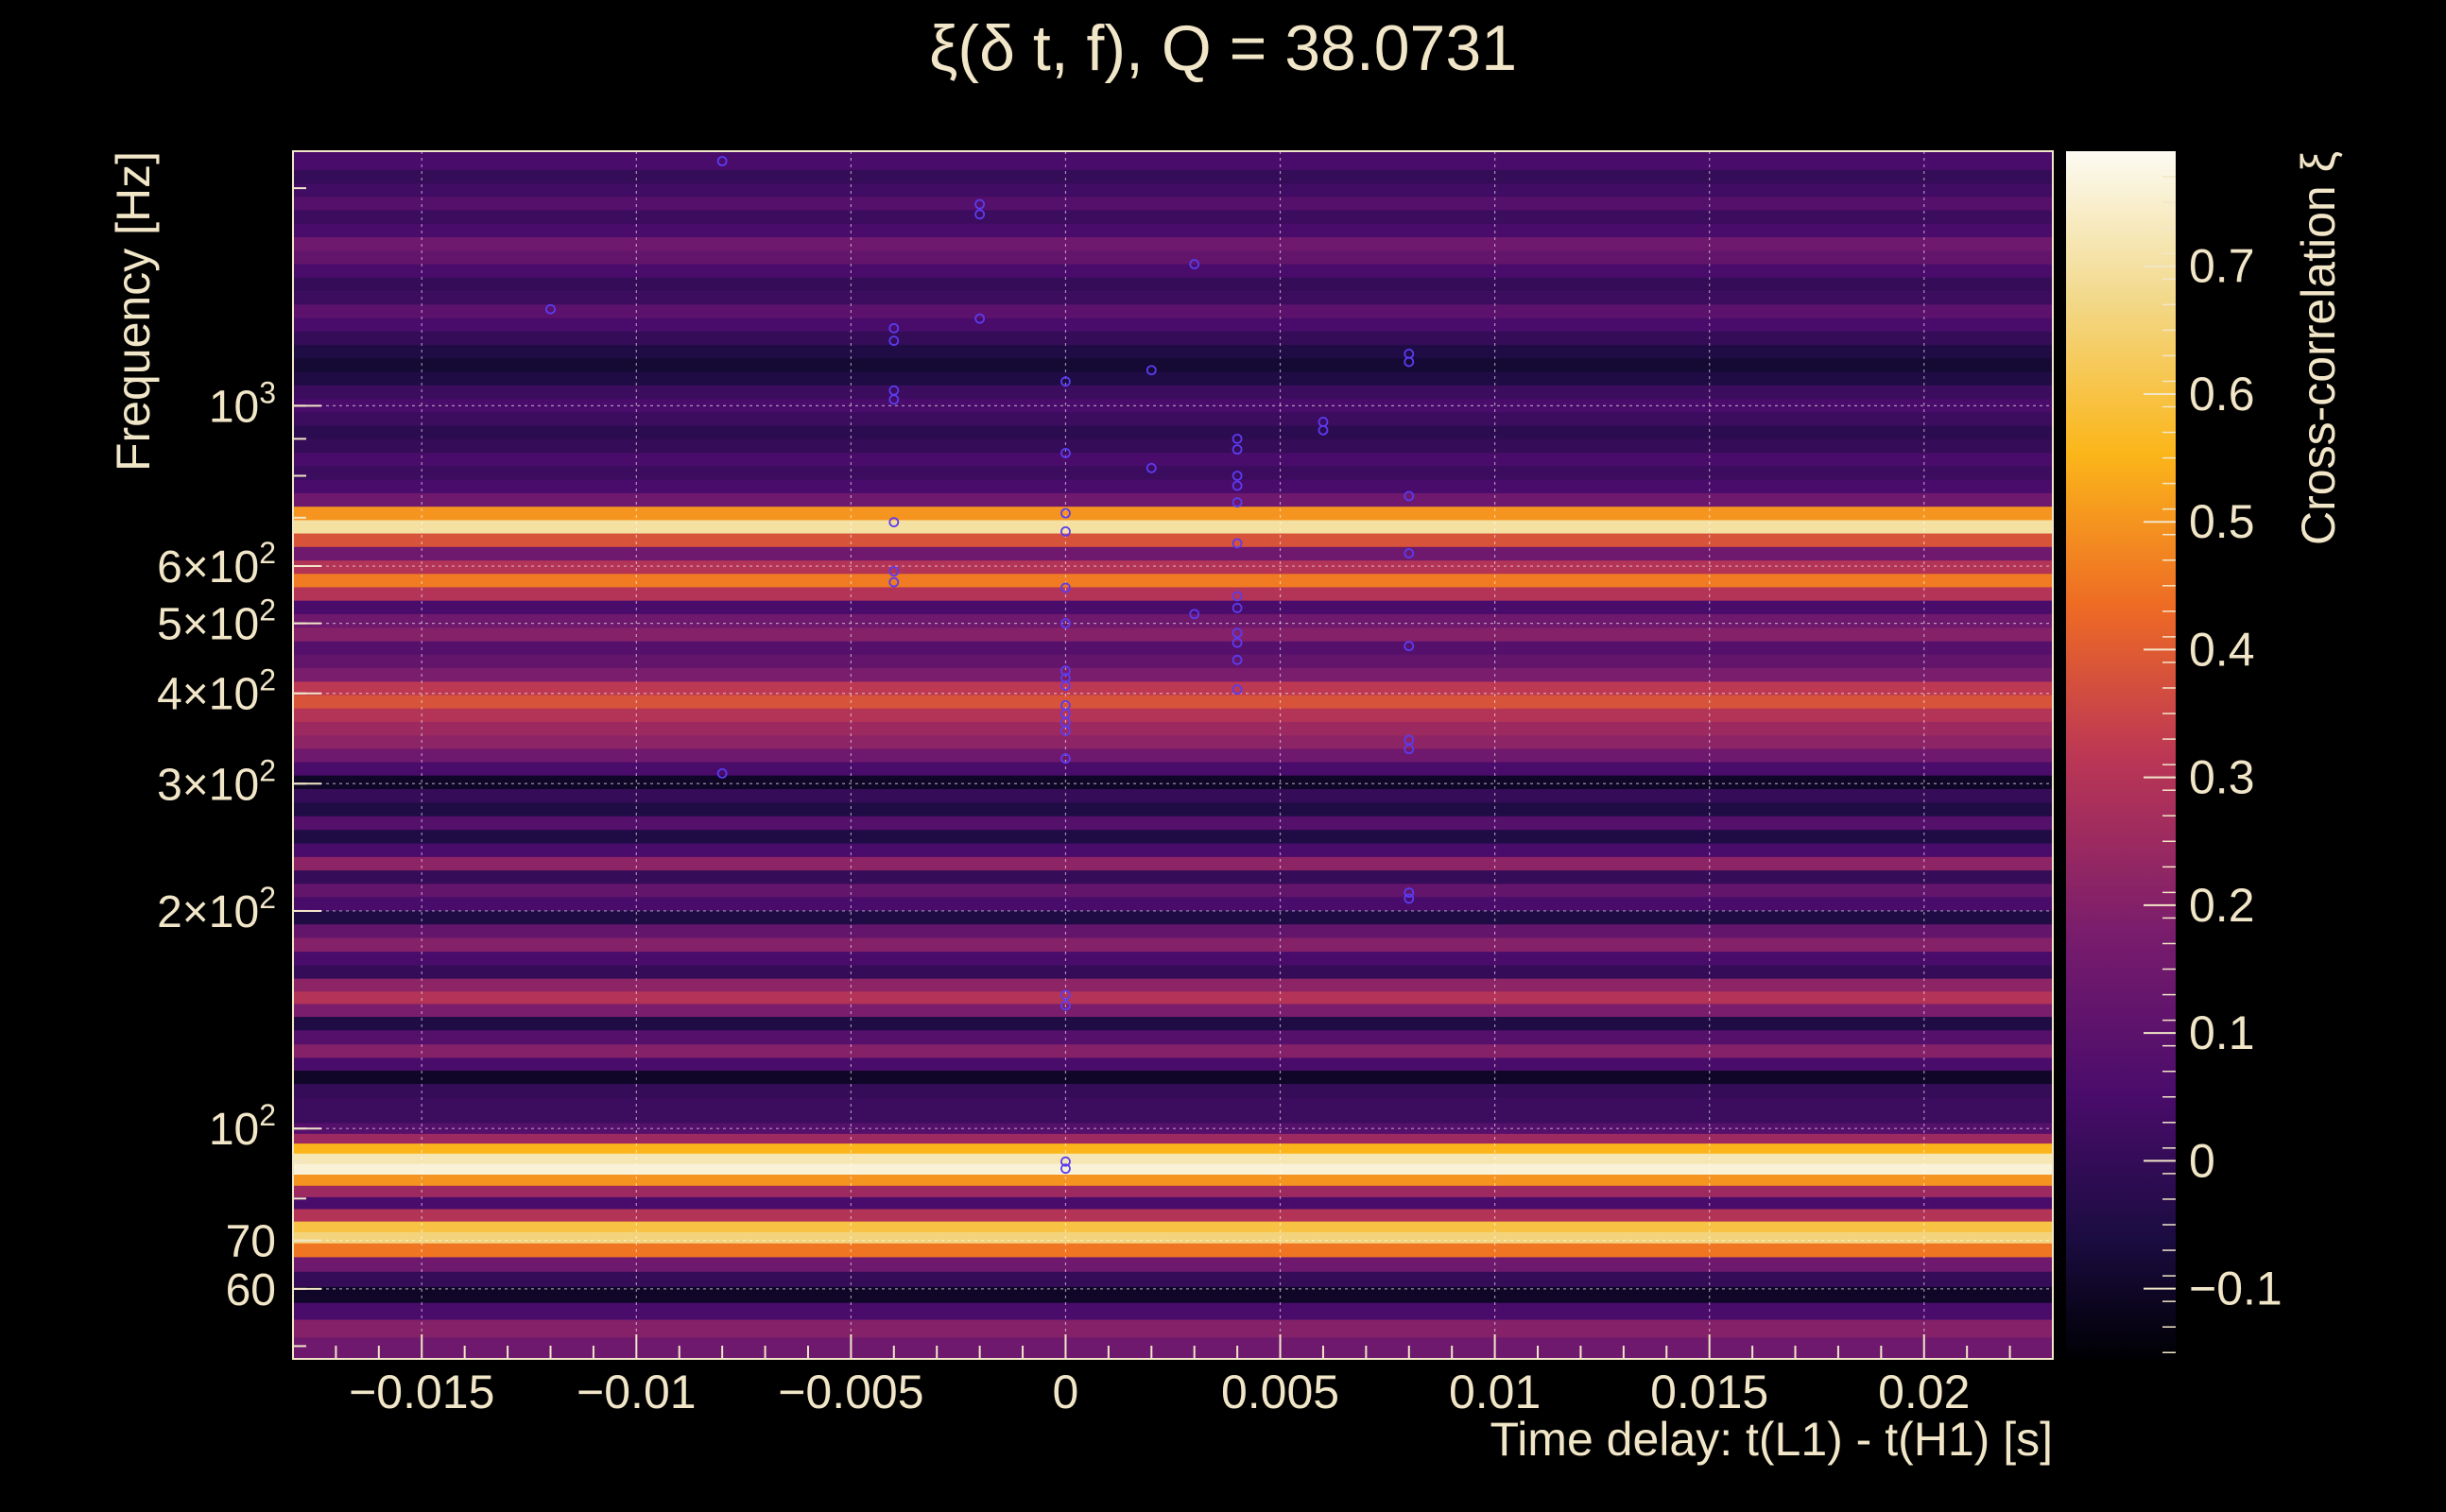 The width and height of the screenshot is (2446, 1512). I want to click on x-tick-label: 0, so click(1066, 1392).